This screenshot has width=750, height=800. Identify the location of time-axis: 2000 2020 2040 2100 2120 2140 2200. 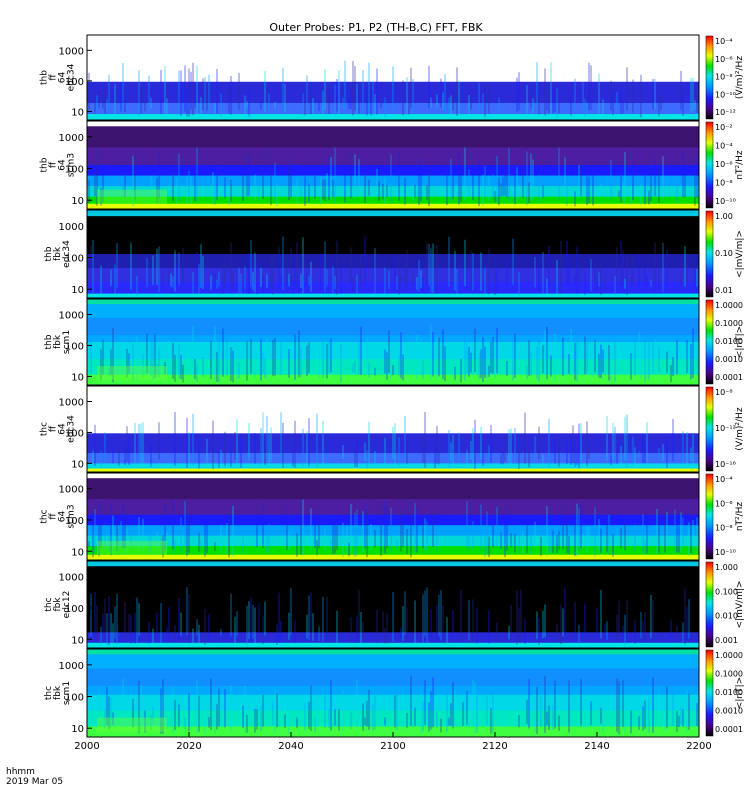
(393, 742).